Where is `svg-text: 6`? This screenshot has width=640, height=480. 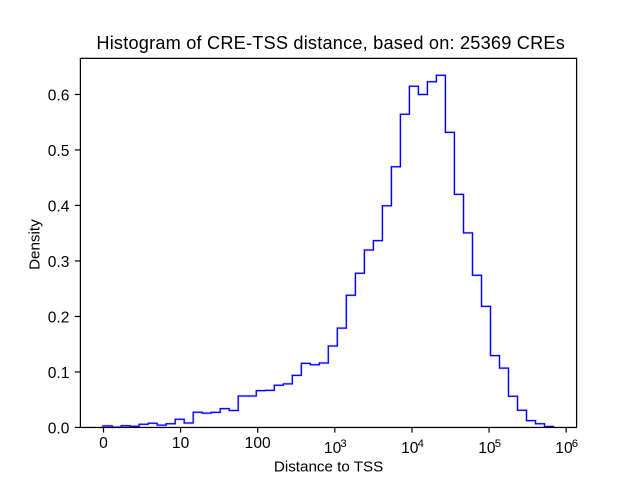 svg-text: 6 is located at coordinates (575, 444).